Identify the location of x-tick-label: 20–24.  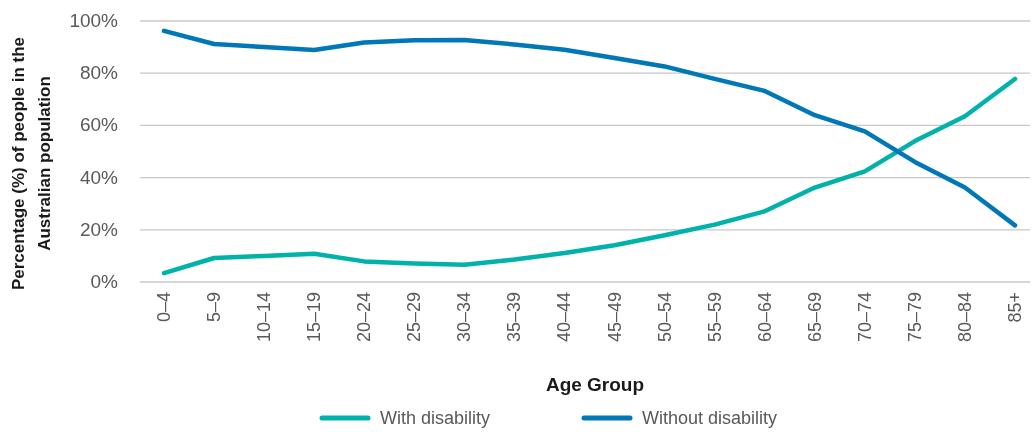
(364, 317).